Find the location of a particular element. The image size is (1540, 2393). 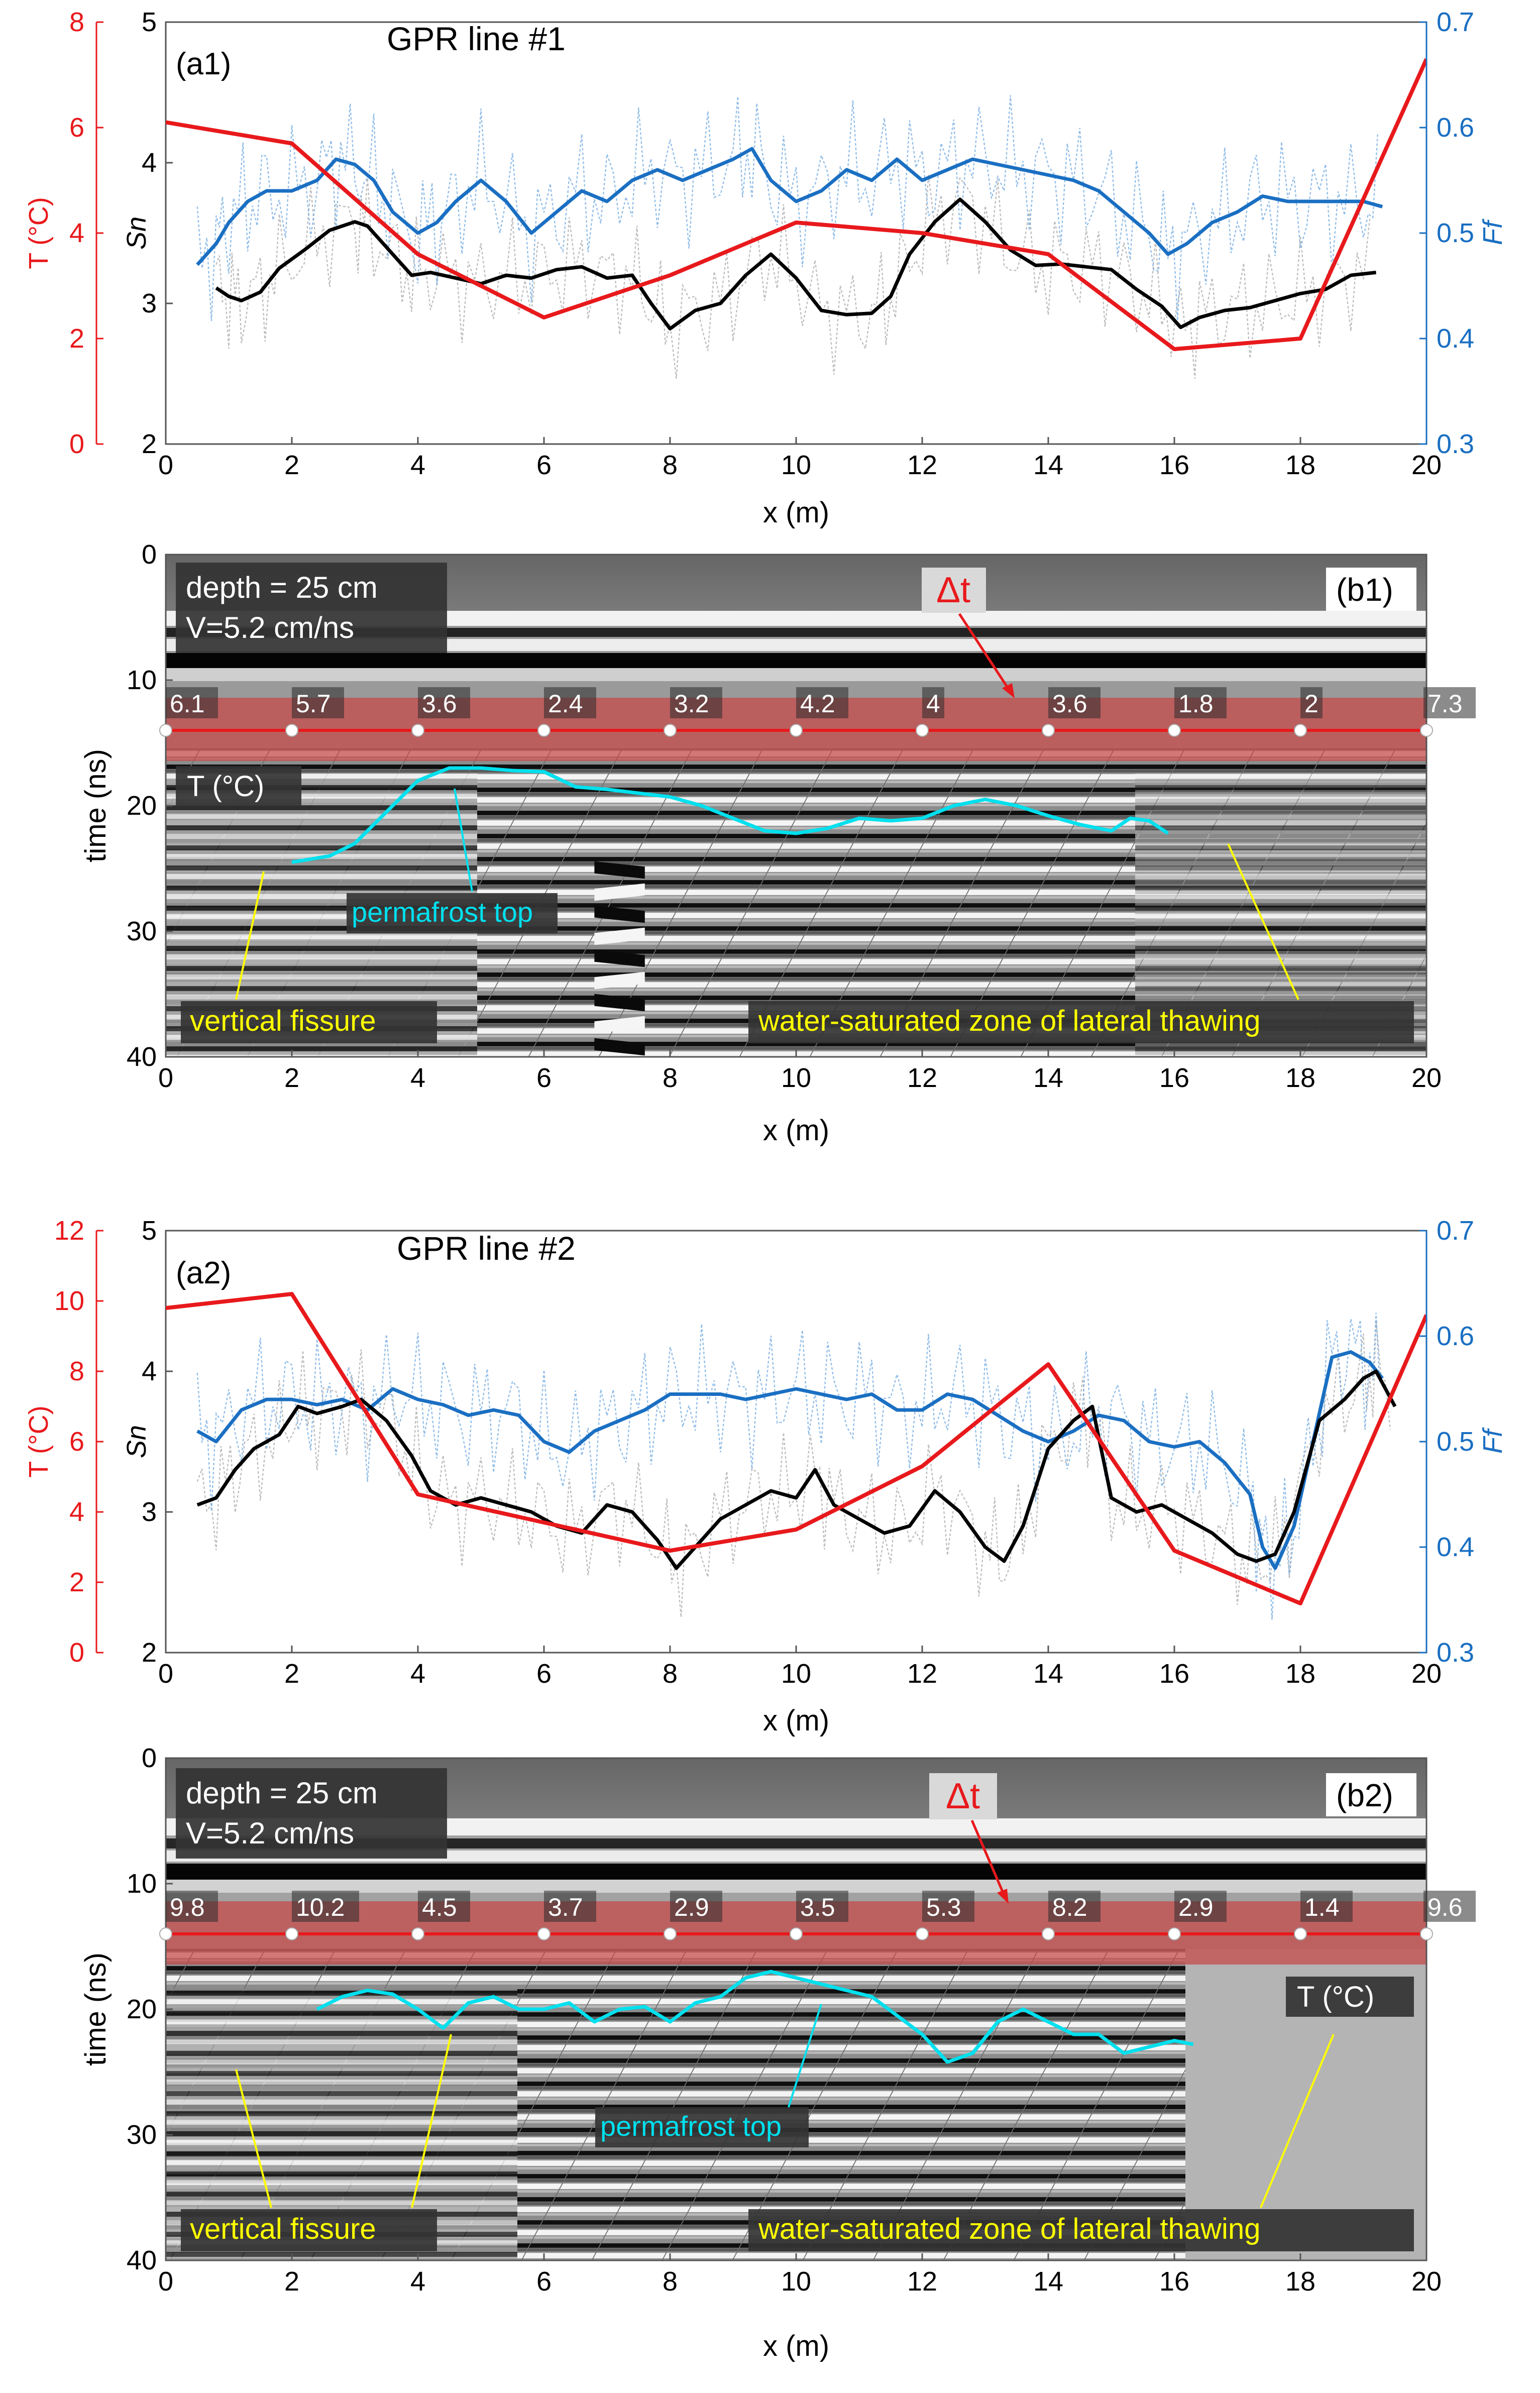

t-tick-label: 2 is located at coordinates (76, 338).